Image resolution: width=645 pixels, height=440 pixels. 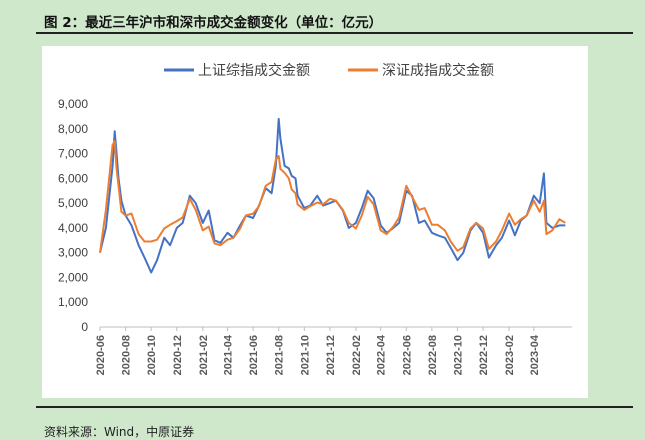 What do you see at coordinates (438, 70) in the screenshot?
I see `legend-label: 深证成指成交金额` at bounding box center [438, 70].